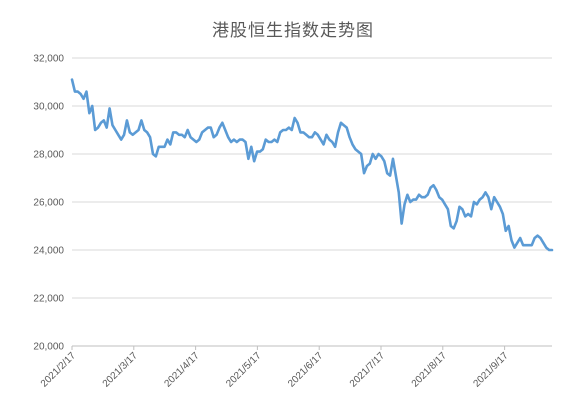  I want to click on x-tick-label: 2021/5/17, so click(244, 370).